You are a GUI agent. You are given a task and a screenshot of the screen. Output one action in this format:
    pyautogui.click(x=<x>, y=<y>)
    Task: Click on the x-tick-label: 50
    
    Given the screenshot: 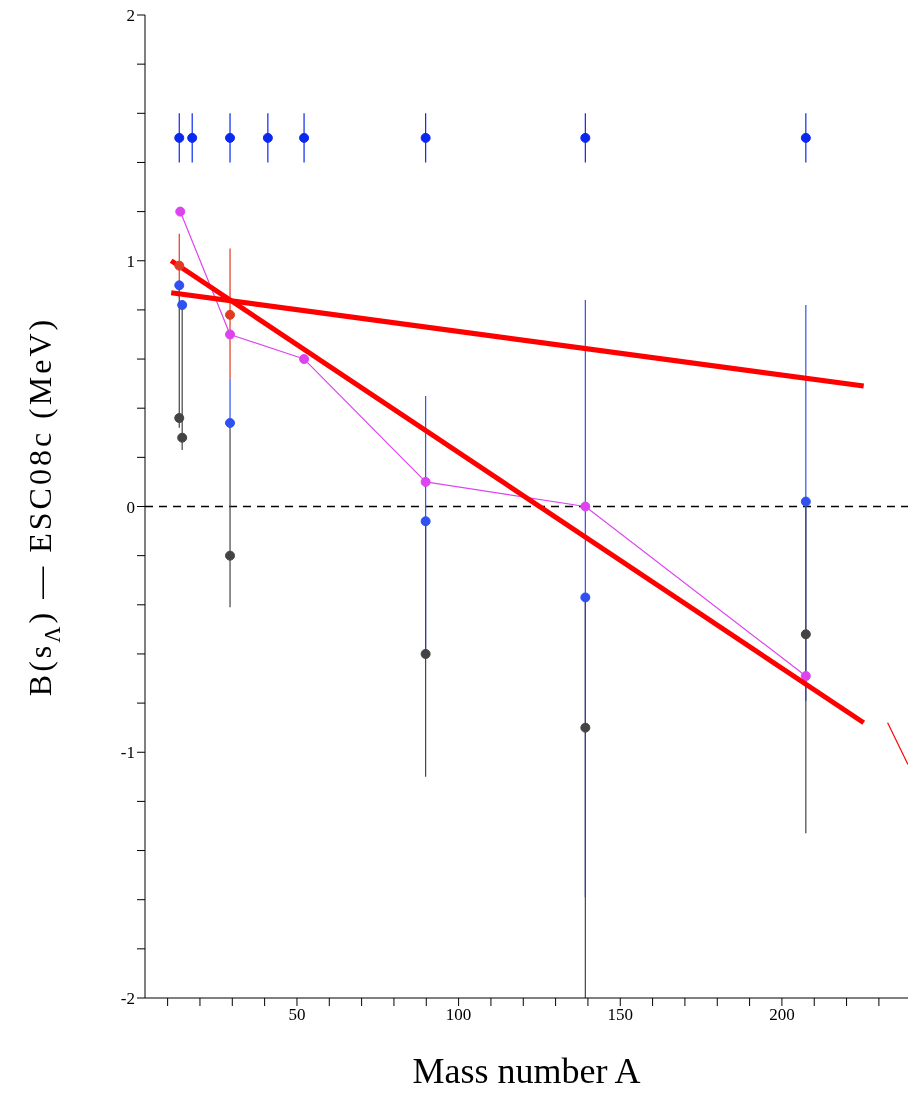 What is the action you would take?
    pyautogui.click(x=297, y=1015)
    